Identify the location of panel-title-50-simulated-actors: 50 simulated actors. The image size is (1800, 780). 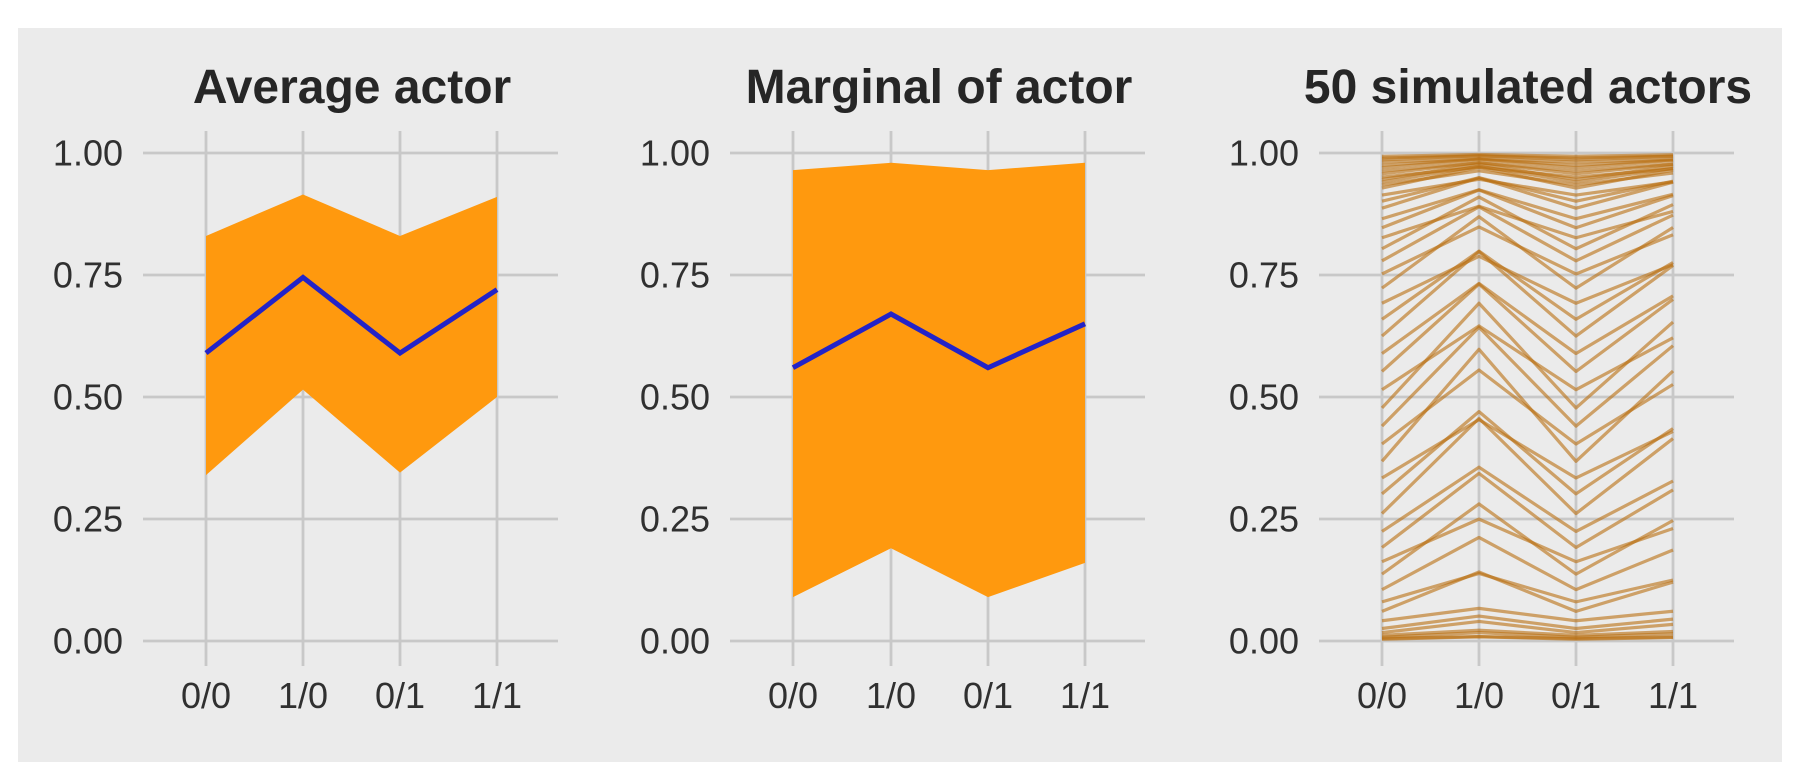
(1528, 87).